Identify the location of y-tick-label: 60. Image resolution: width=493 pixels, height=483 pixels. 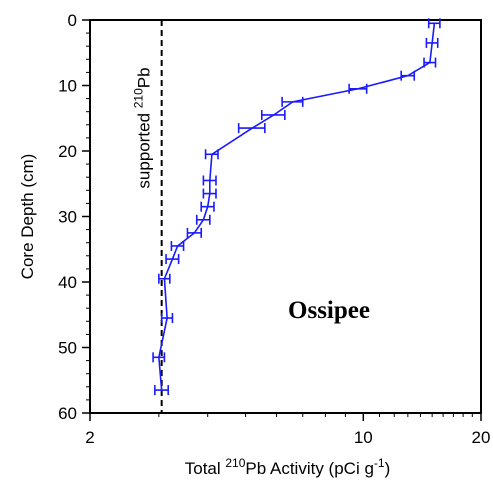
(67, 413).